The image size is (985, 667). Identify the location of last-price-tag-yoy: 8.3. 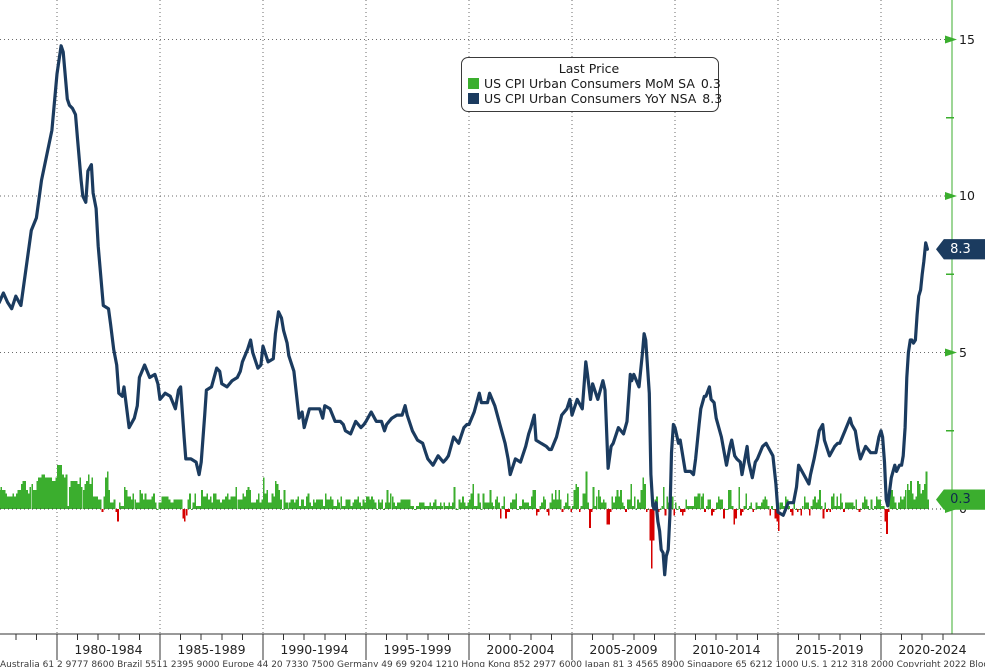
(960, 249).